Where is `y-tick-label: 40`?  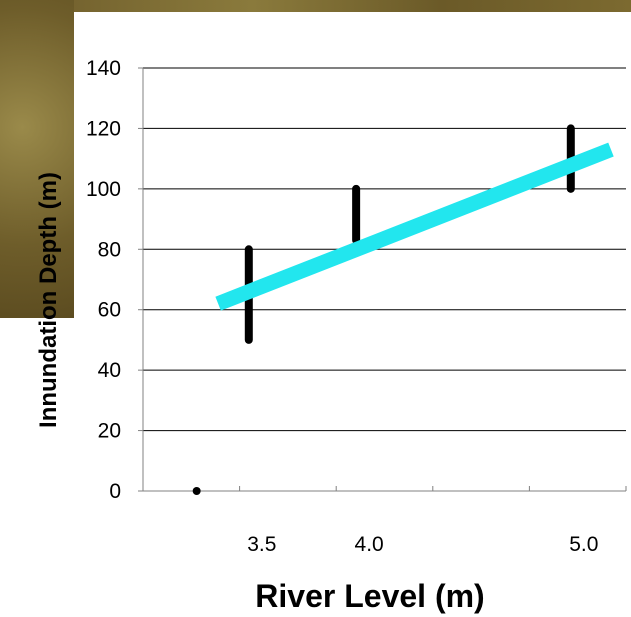
y-tick-label: 40 is located at coordinates (109, 370).